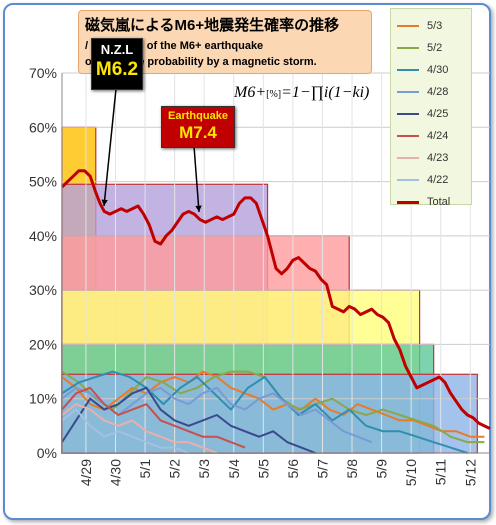 The image size is (496, 525). What do you see at coordinates (263, 469) in the screenshot?
I see `x-tick-label: 5/5` at bounding box center [263, 469].